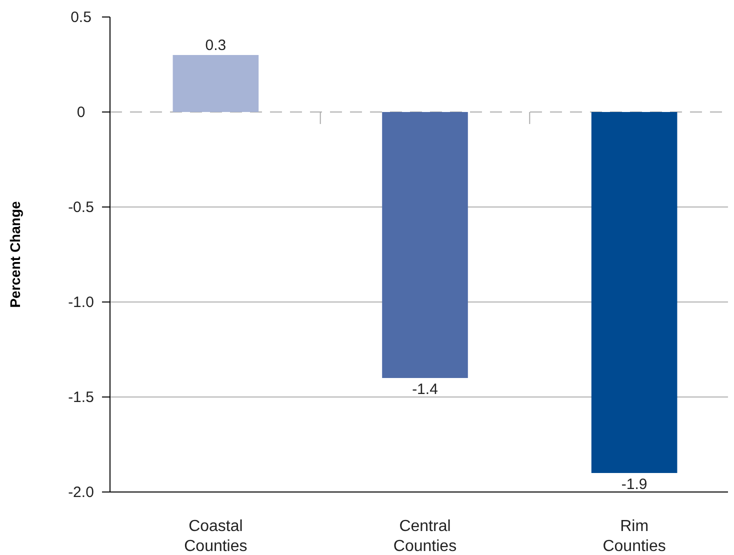  What do you see at coordinates (15, 254) in the screenshot?
I see `y-axis-title: Percent Change` at bounding box center [15, 254].